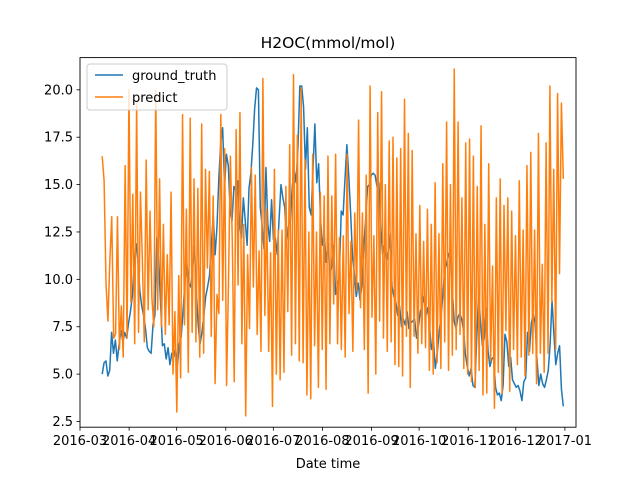 The width and height of the screenshot is (640, 480). Describe the element at coordinates (322, 441) in the screenshot. I see `x-tick-label: 2016-08` at that location.